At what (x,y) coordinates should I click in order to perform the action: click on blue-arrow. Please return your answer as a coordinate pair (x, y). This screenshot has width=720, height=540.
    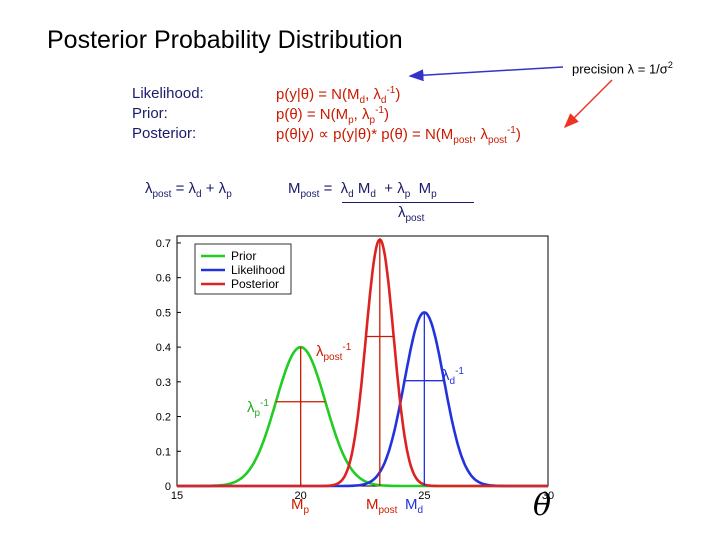
    Looking at the image, I should click on (486, 74).